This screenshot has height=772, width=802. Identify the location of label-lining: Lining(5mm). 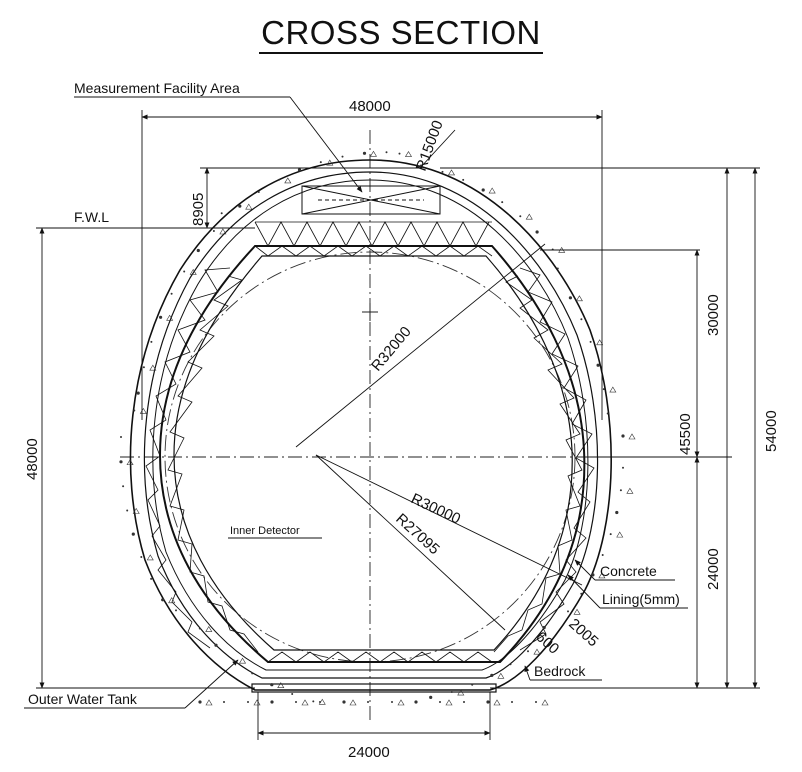
(641, 599).